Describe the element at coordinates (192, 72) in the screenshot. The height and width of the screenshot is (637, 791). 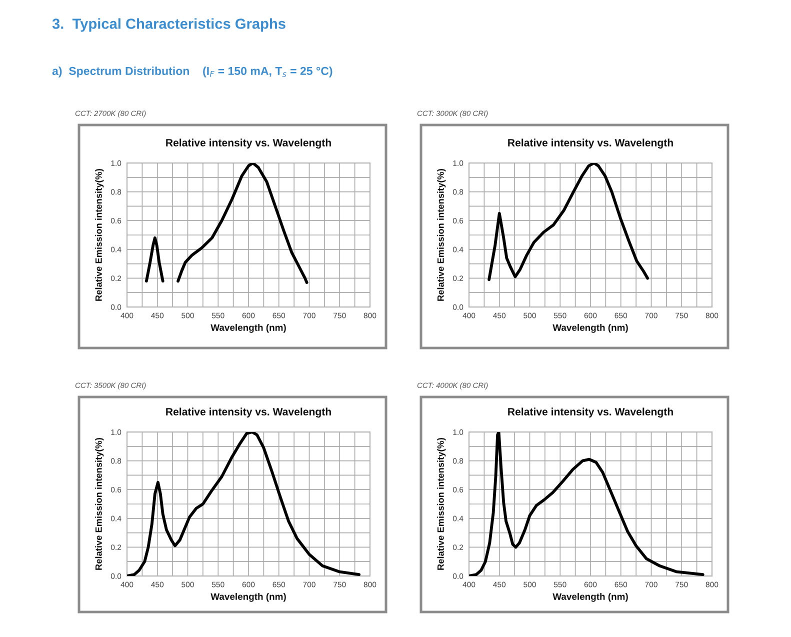
I see `text: a) Spectrum Distribution (I$_{F}$ = 150 mA, T$_{s}$ = 25 °C)` at that location.